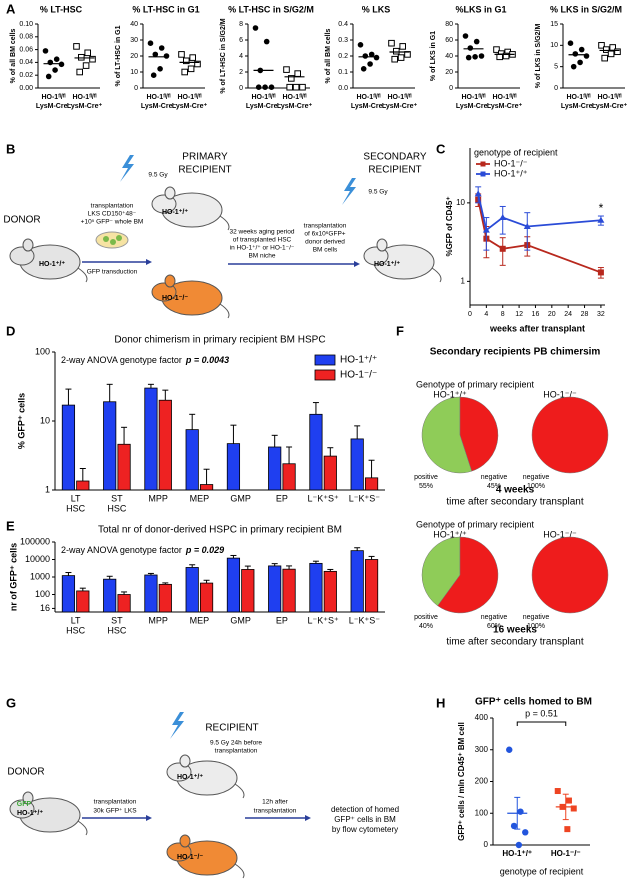 This screenshot has width=632, height=887. Describe the element at coordinates (26, 75) in the screenshot. I see `y-tick-label: 0.02` at that location.